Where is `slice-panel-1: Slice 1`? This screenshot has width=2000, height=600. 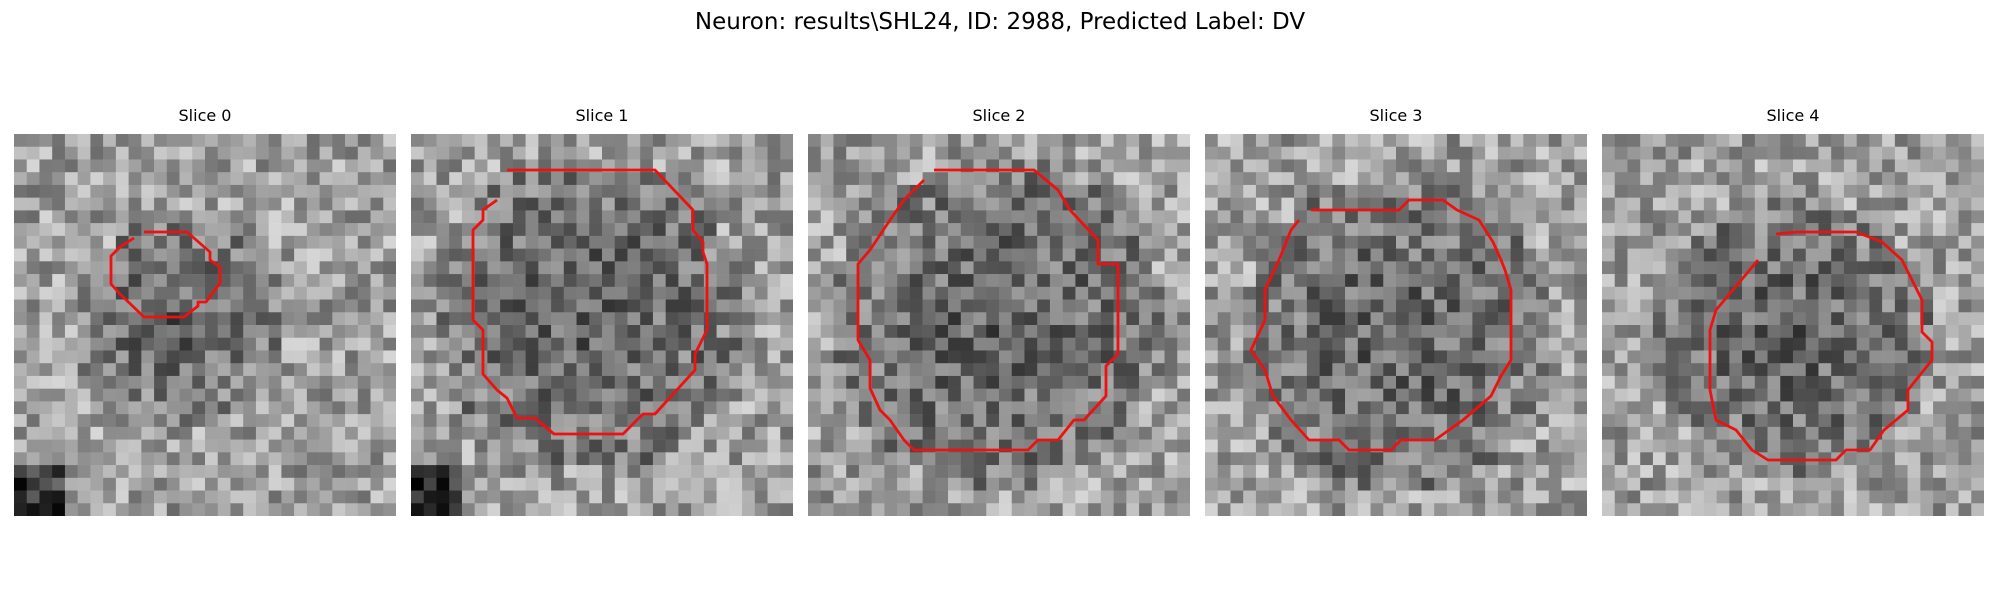
slice-panel-1: Slice 1 is located at coordinates (602, 311).